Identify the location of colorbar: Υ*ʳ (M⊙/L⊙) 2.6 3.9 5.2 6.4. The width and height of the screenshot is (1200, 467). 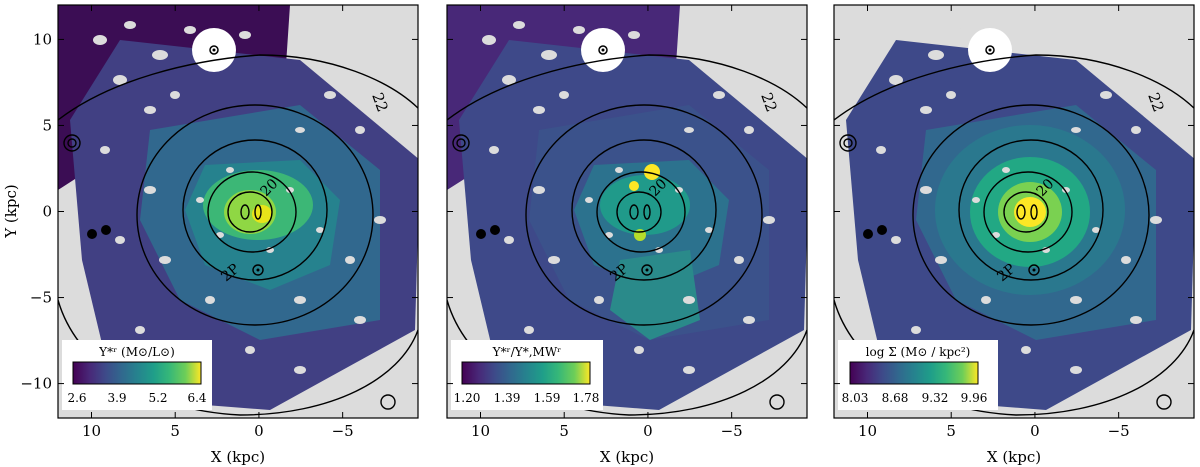
(137, 375).